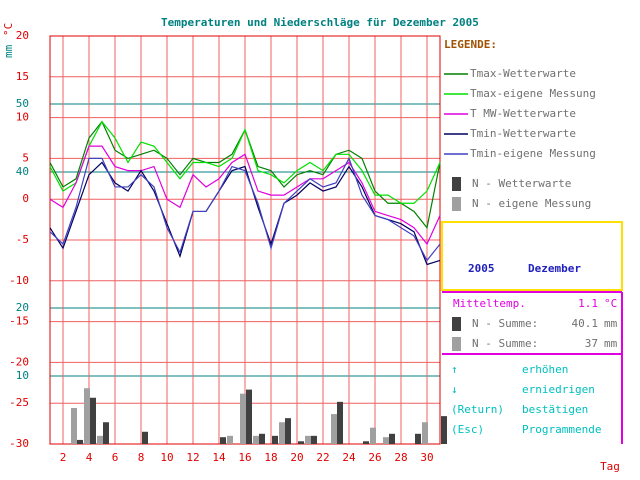 This screenshot has width=640, height=480. I want to click on x-tick-label: 18, so click(270, 457).